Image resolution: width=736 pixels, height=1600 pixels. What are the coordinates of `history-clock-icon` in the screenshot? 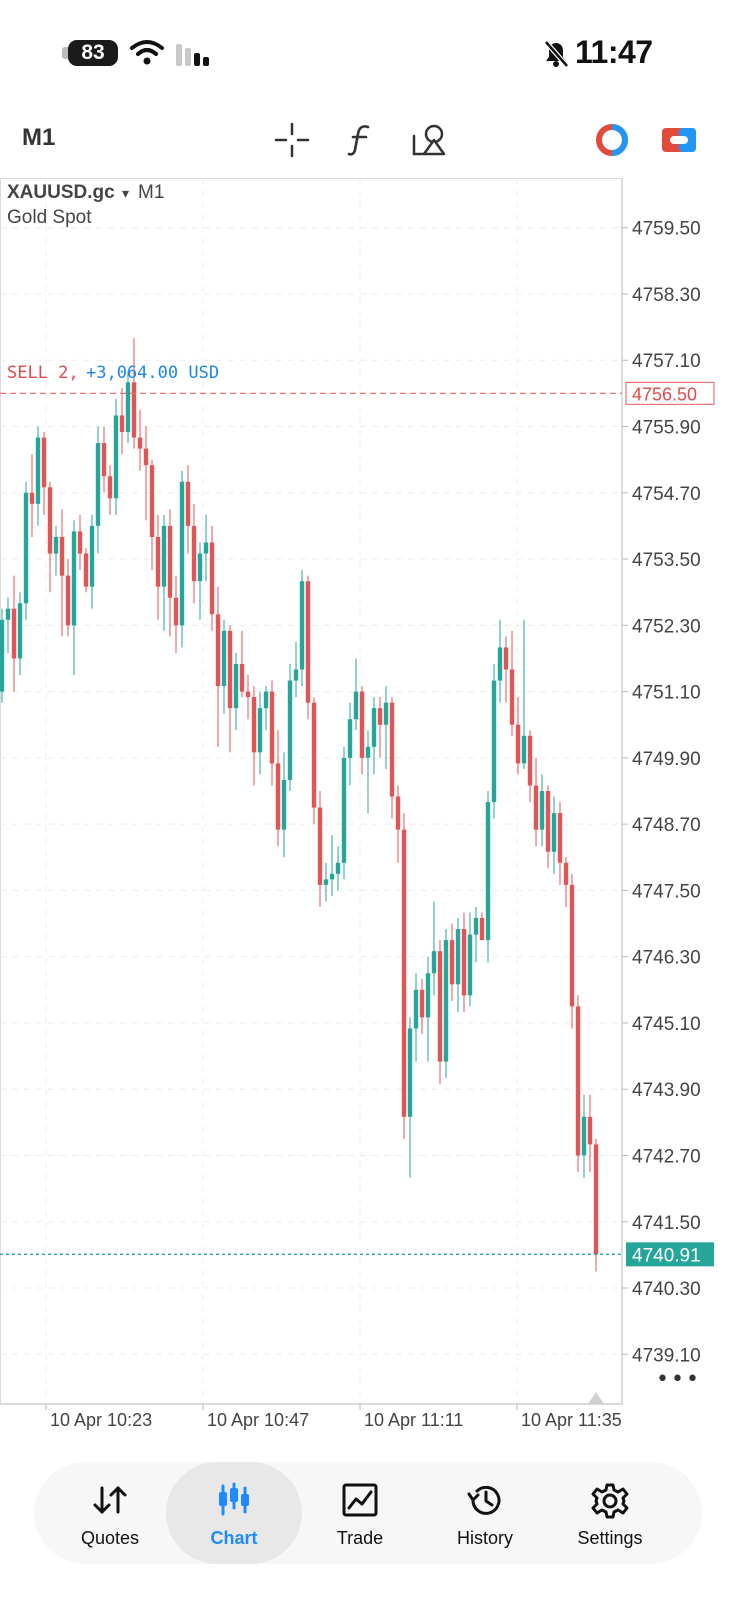 It's located at (484, 1500).